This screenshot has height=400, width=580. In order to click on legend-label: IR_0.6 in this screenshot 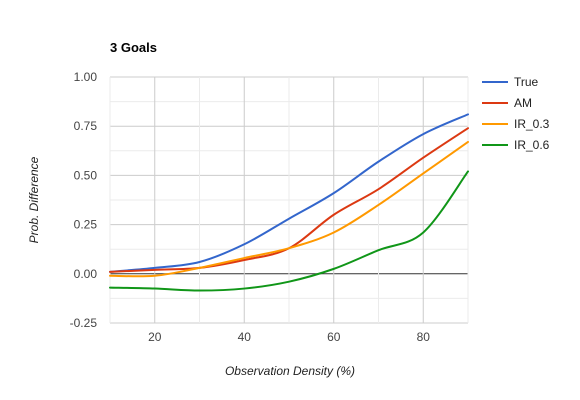, I will do `click(532, 145)`.